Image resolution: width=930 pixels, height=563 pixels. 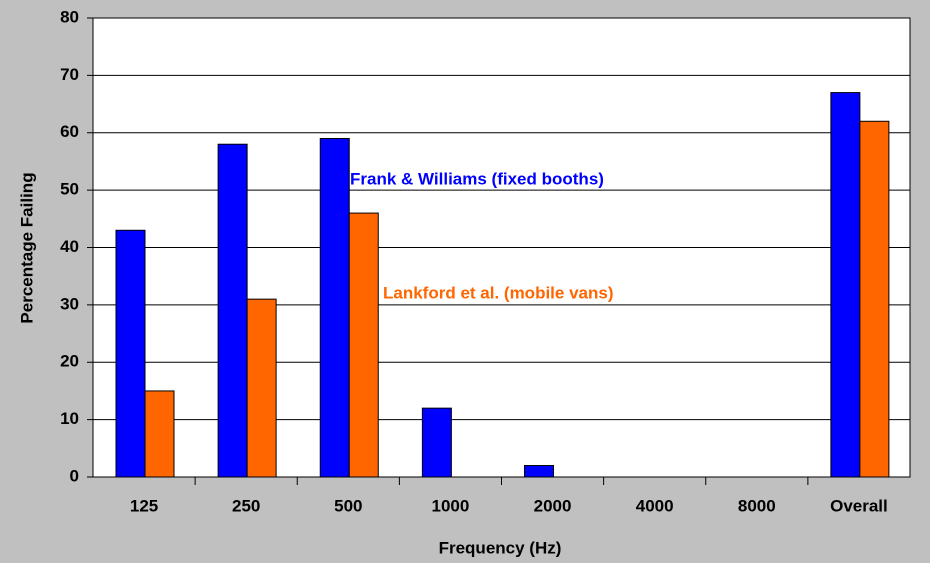 I want to click on x-tick-label: Overall, so click(x=859, y=505).